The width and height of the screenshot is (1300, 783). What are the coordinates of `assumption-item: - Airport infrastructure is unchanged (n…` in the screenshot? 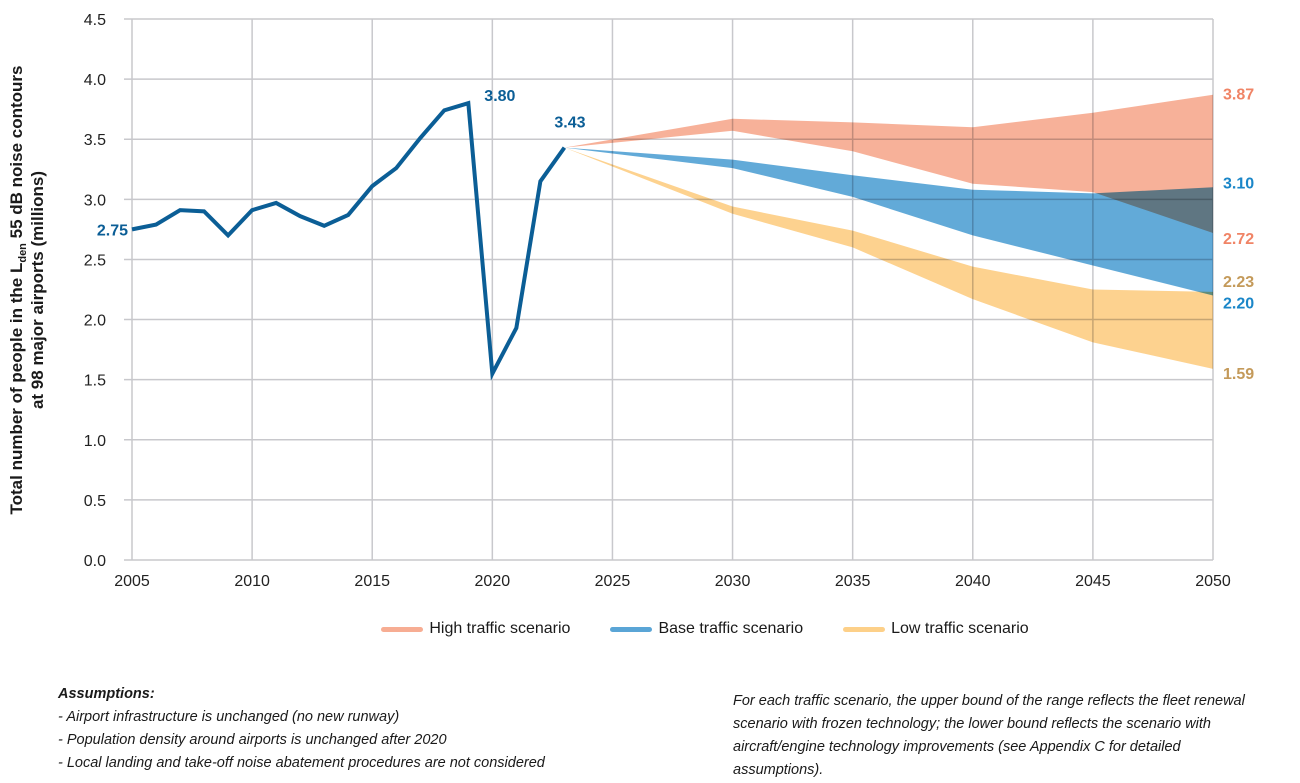 It's located at (229, 717).